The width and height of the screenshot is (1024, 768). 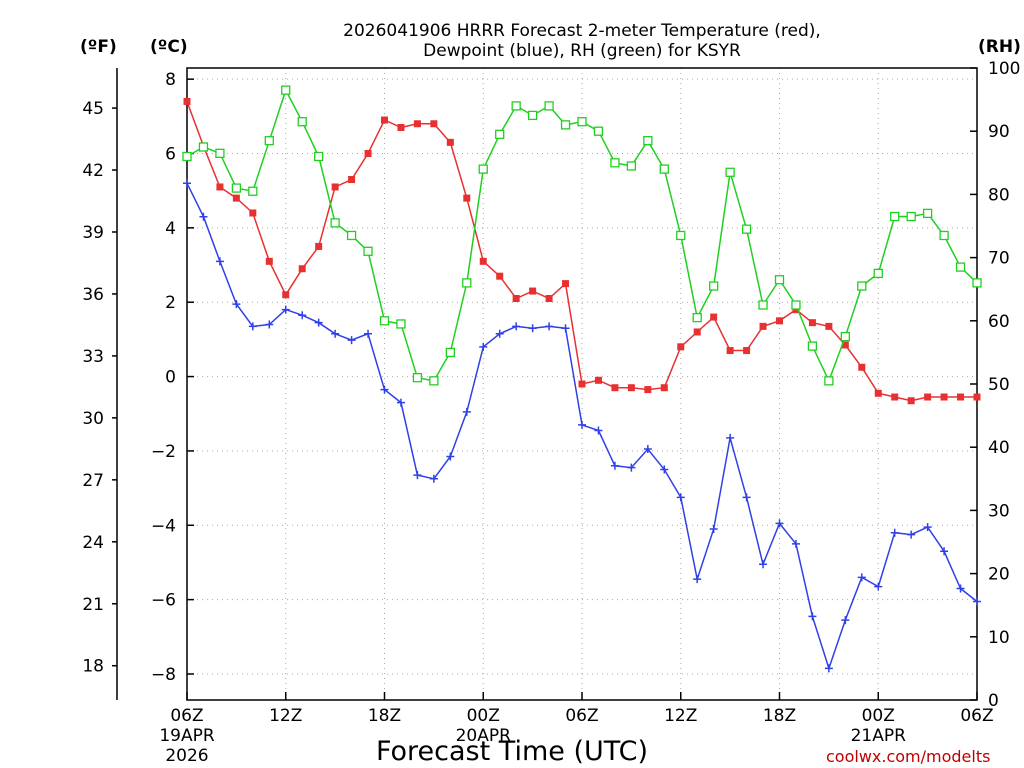 What do you see at coordinates (999, 448) in the screenshot?
I see `rh-tick-label: 40` at bounding box center [999, 448].